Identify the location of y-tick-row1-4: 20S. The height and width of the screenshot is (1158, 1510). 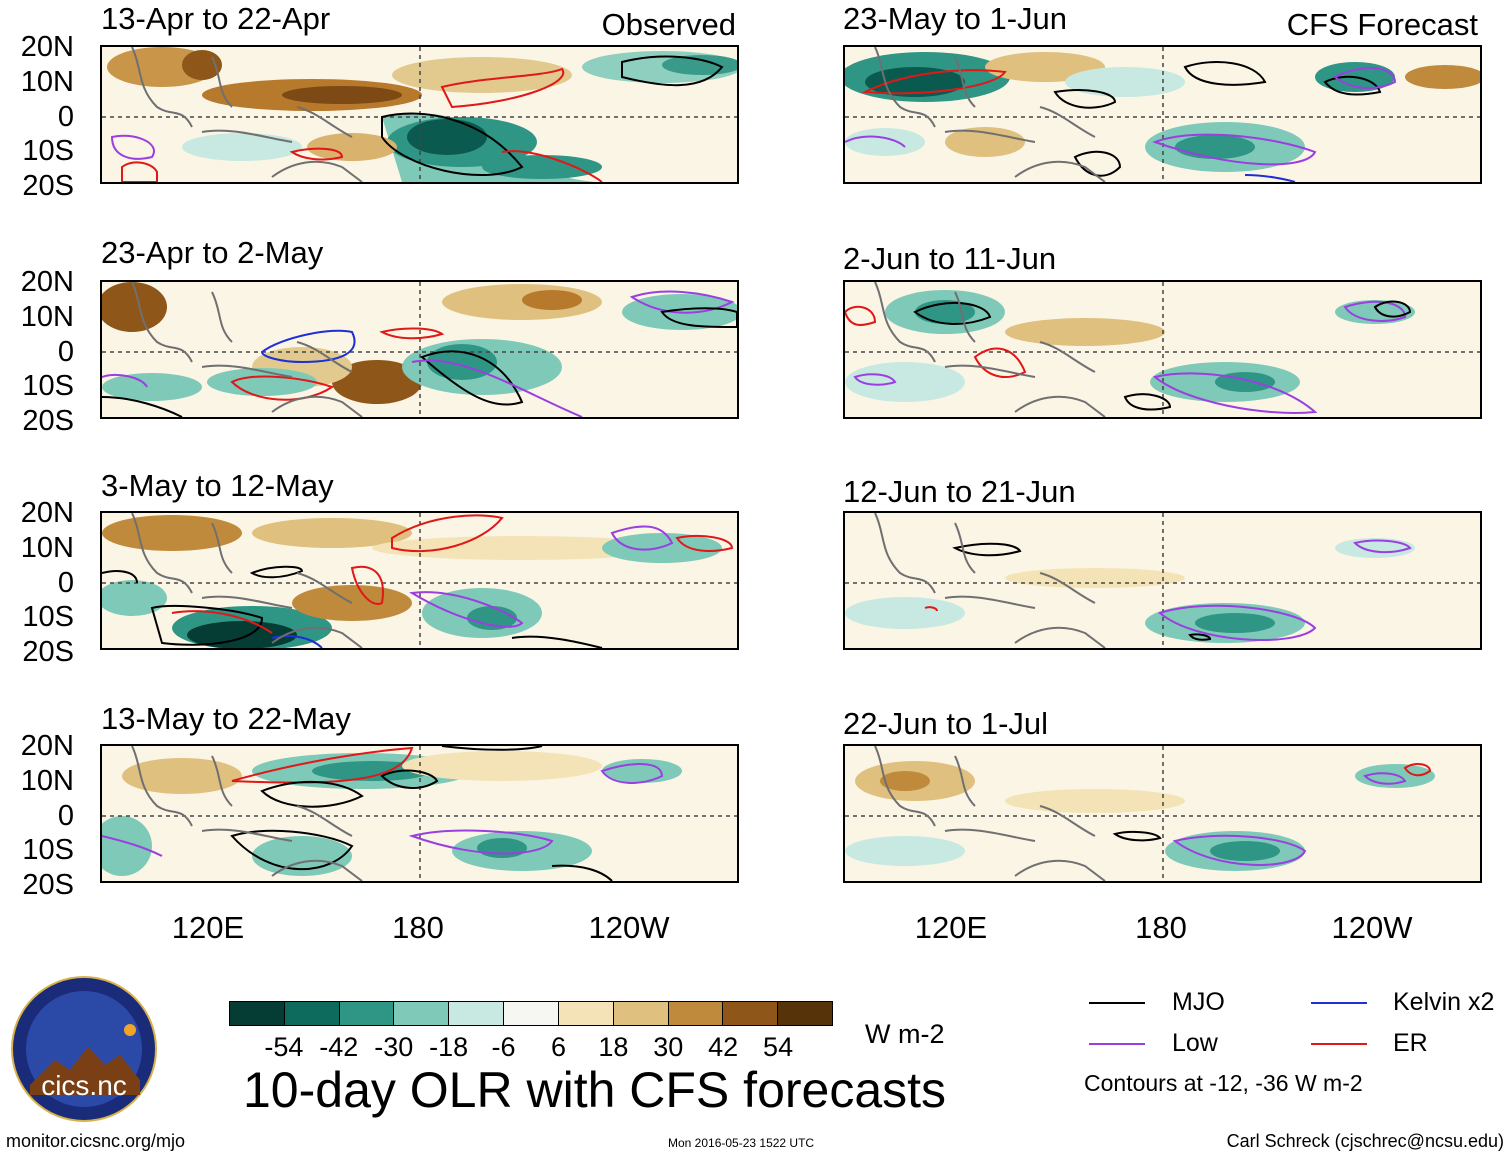
(48, 186).